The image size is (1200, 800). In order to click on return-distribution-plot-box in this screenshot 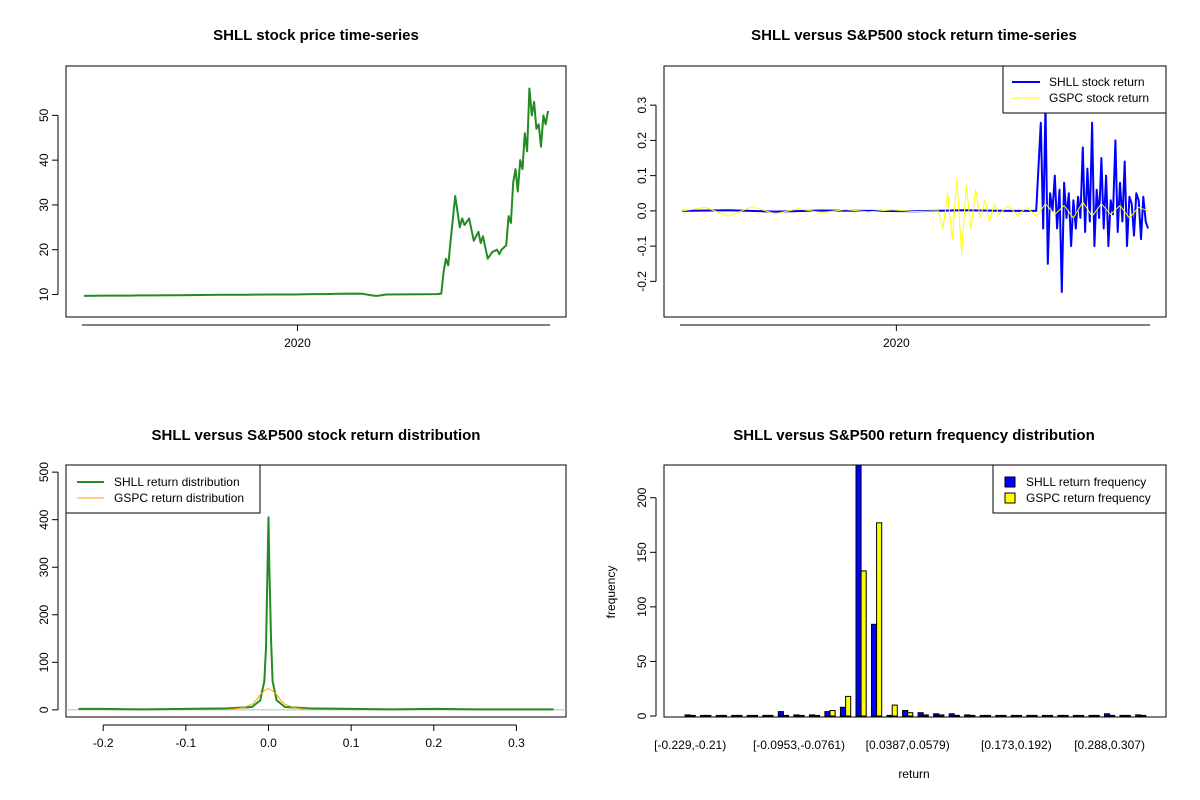, I will do `click(316, 591)`.